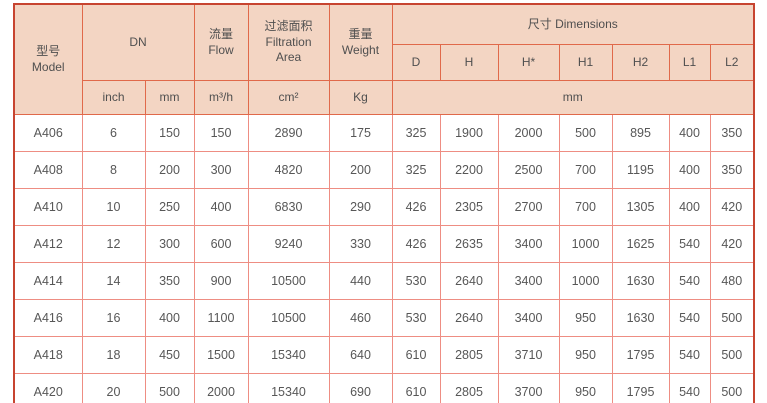  I want to click on cell-weight: 440, so click(360, 281).